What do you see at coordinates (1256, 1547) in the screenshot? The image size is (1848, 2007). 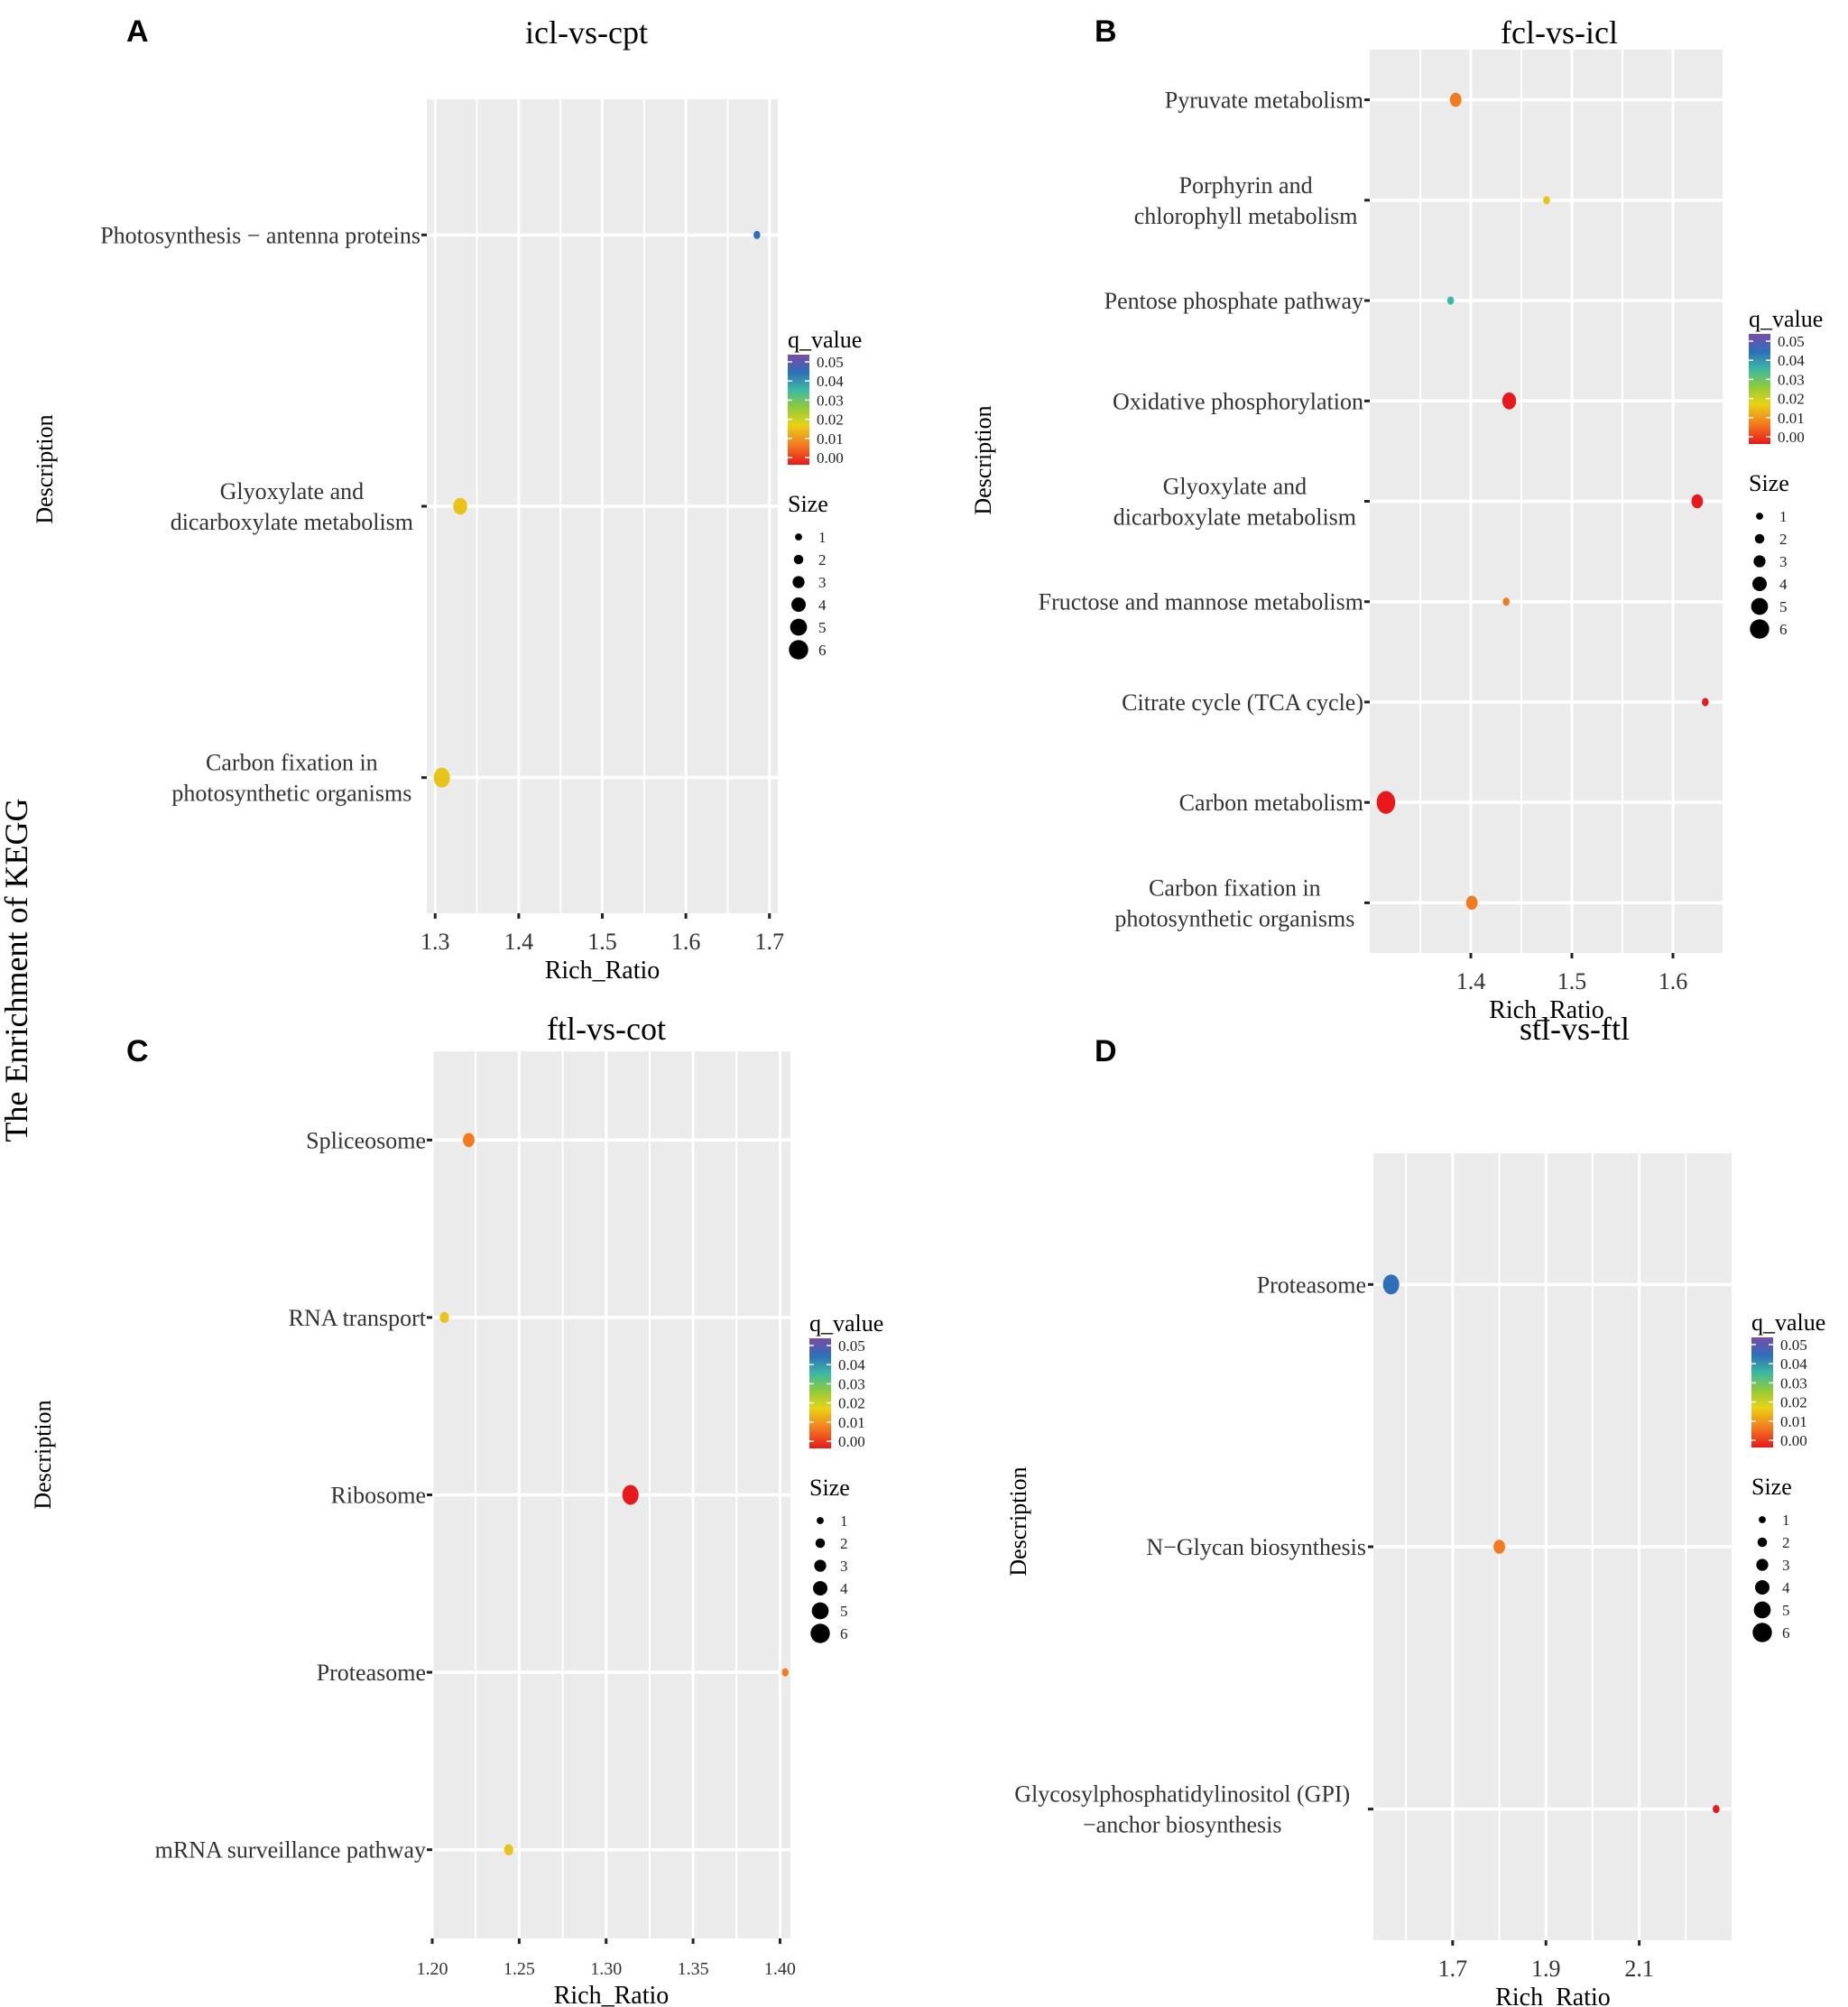 I see `category-label: N−Glycan biosynthesis` at bounding box center [1256, 1547].